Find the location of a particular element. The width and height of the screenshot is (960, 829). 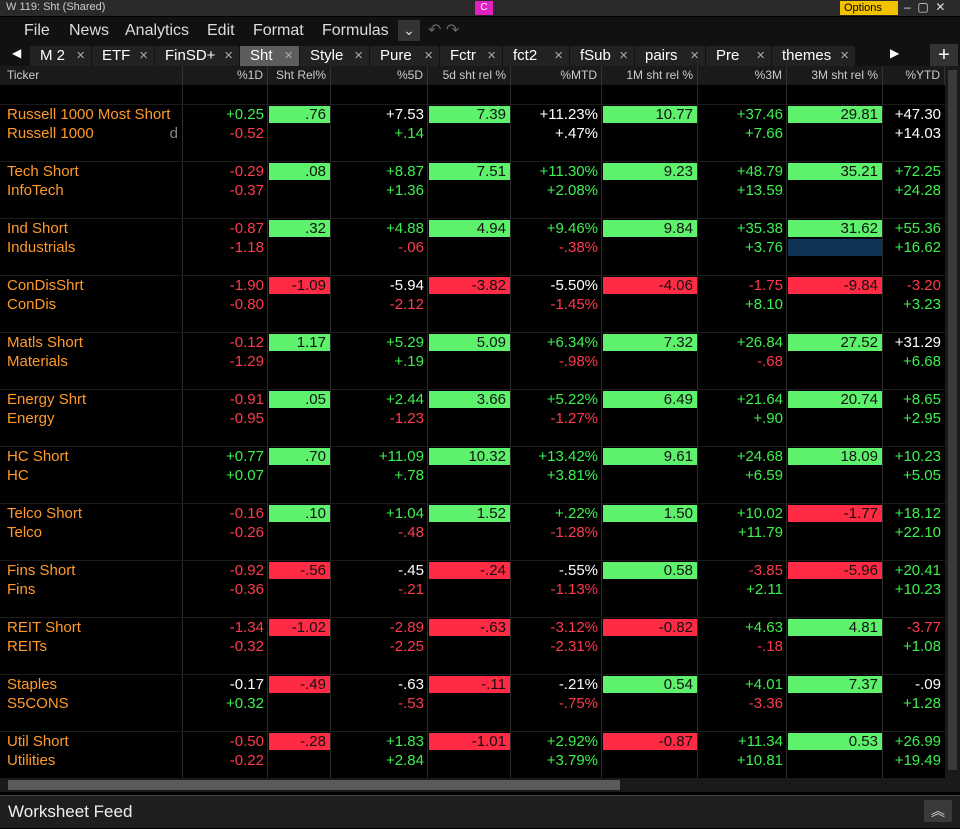

tab-scroll-left: ◀ is located at coordinates (17, 53).